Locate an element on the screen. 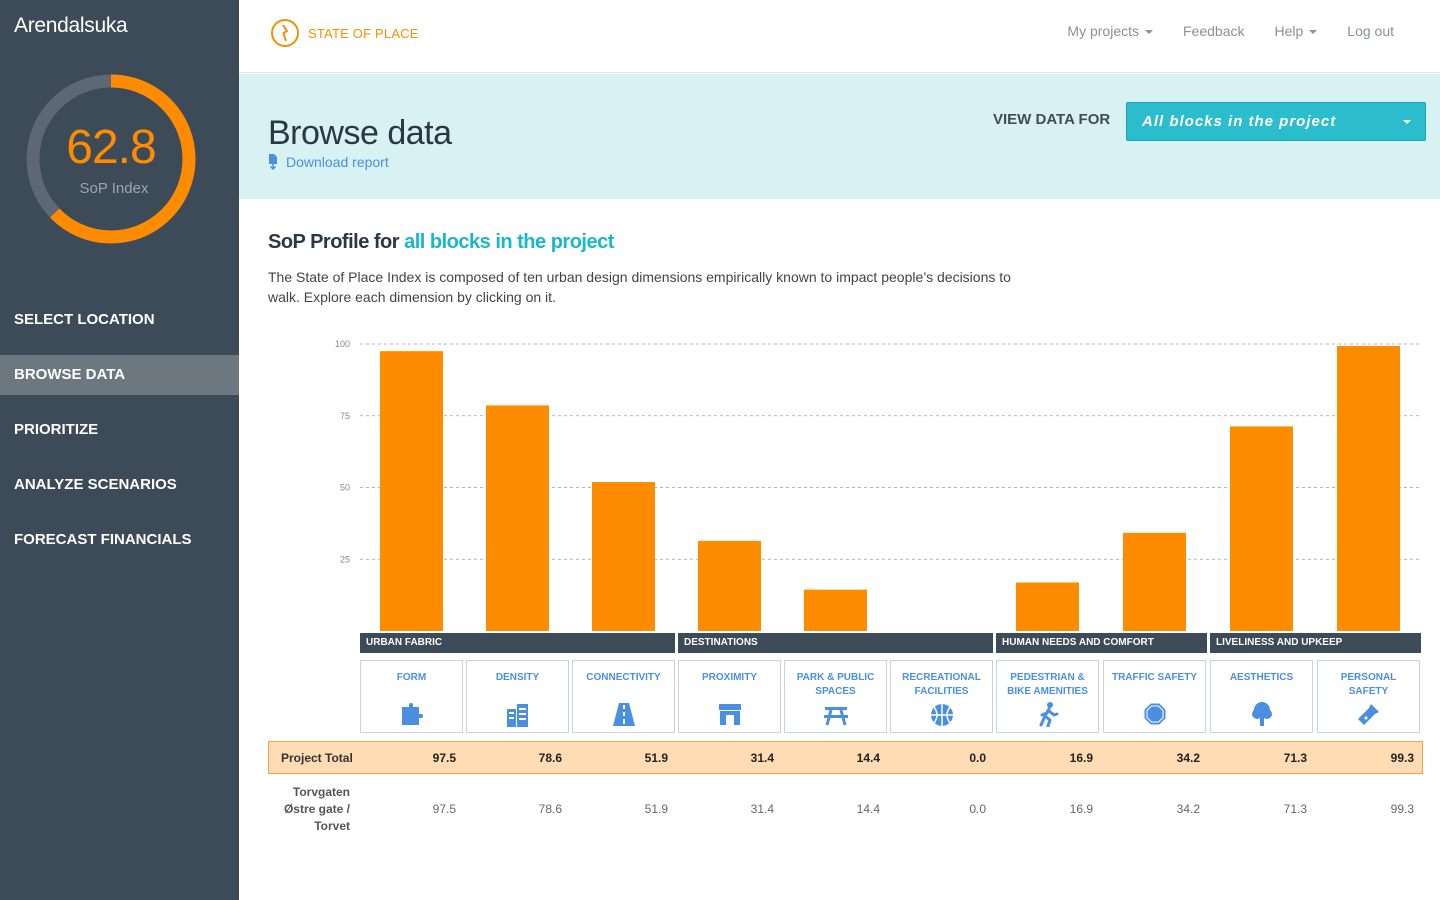  flashlight-icon is located at coordinates (1368, 714).